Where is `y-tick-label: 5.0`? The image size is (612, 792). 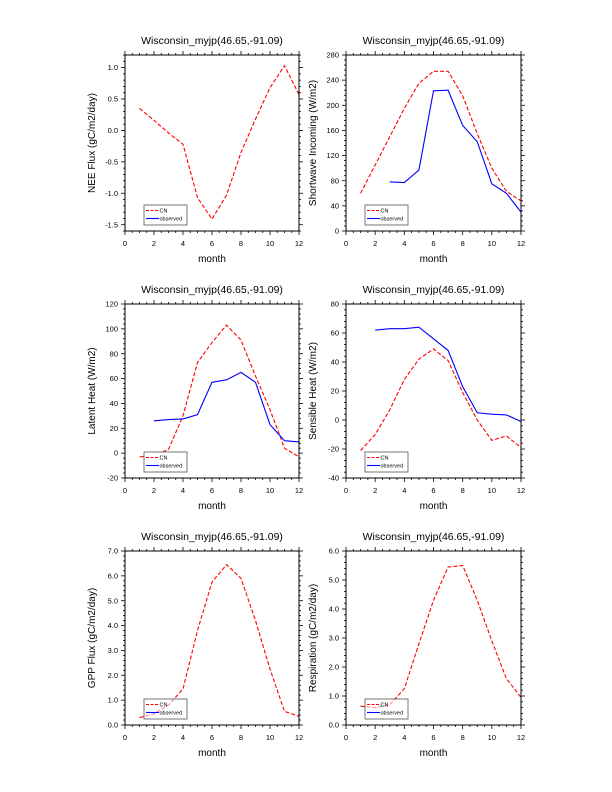 y-tick-label: 5.0 is located at coordinates (334, 580).